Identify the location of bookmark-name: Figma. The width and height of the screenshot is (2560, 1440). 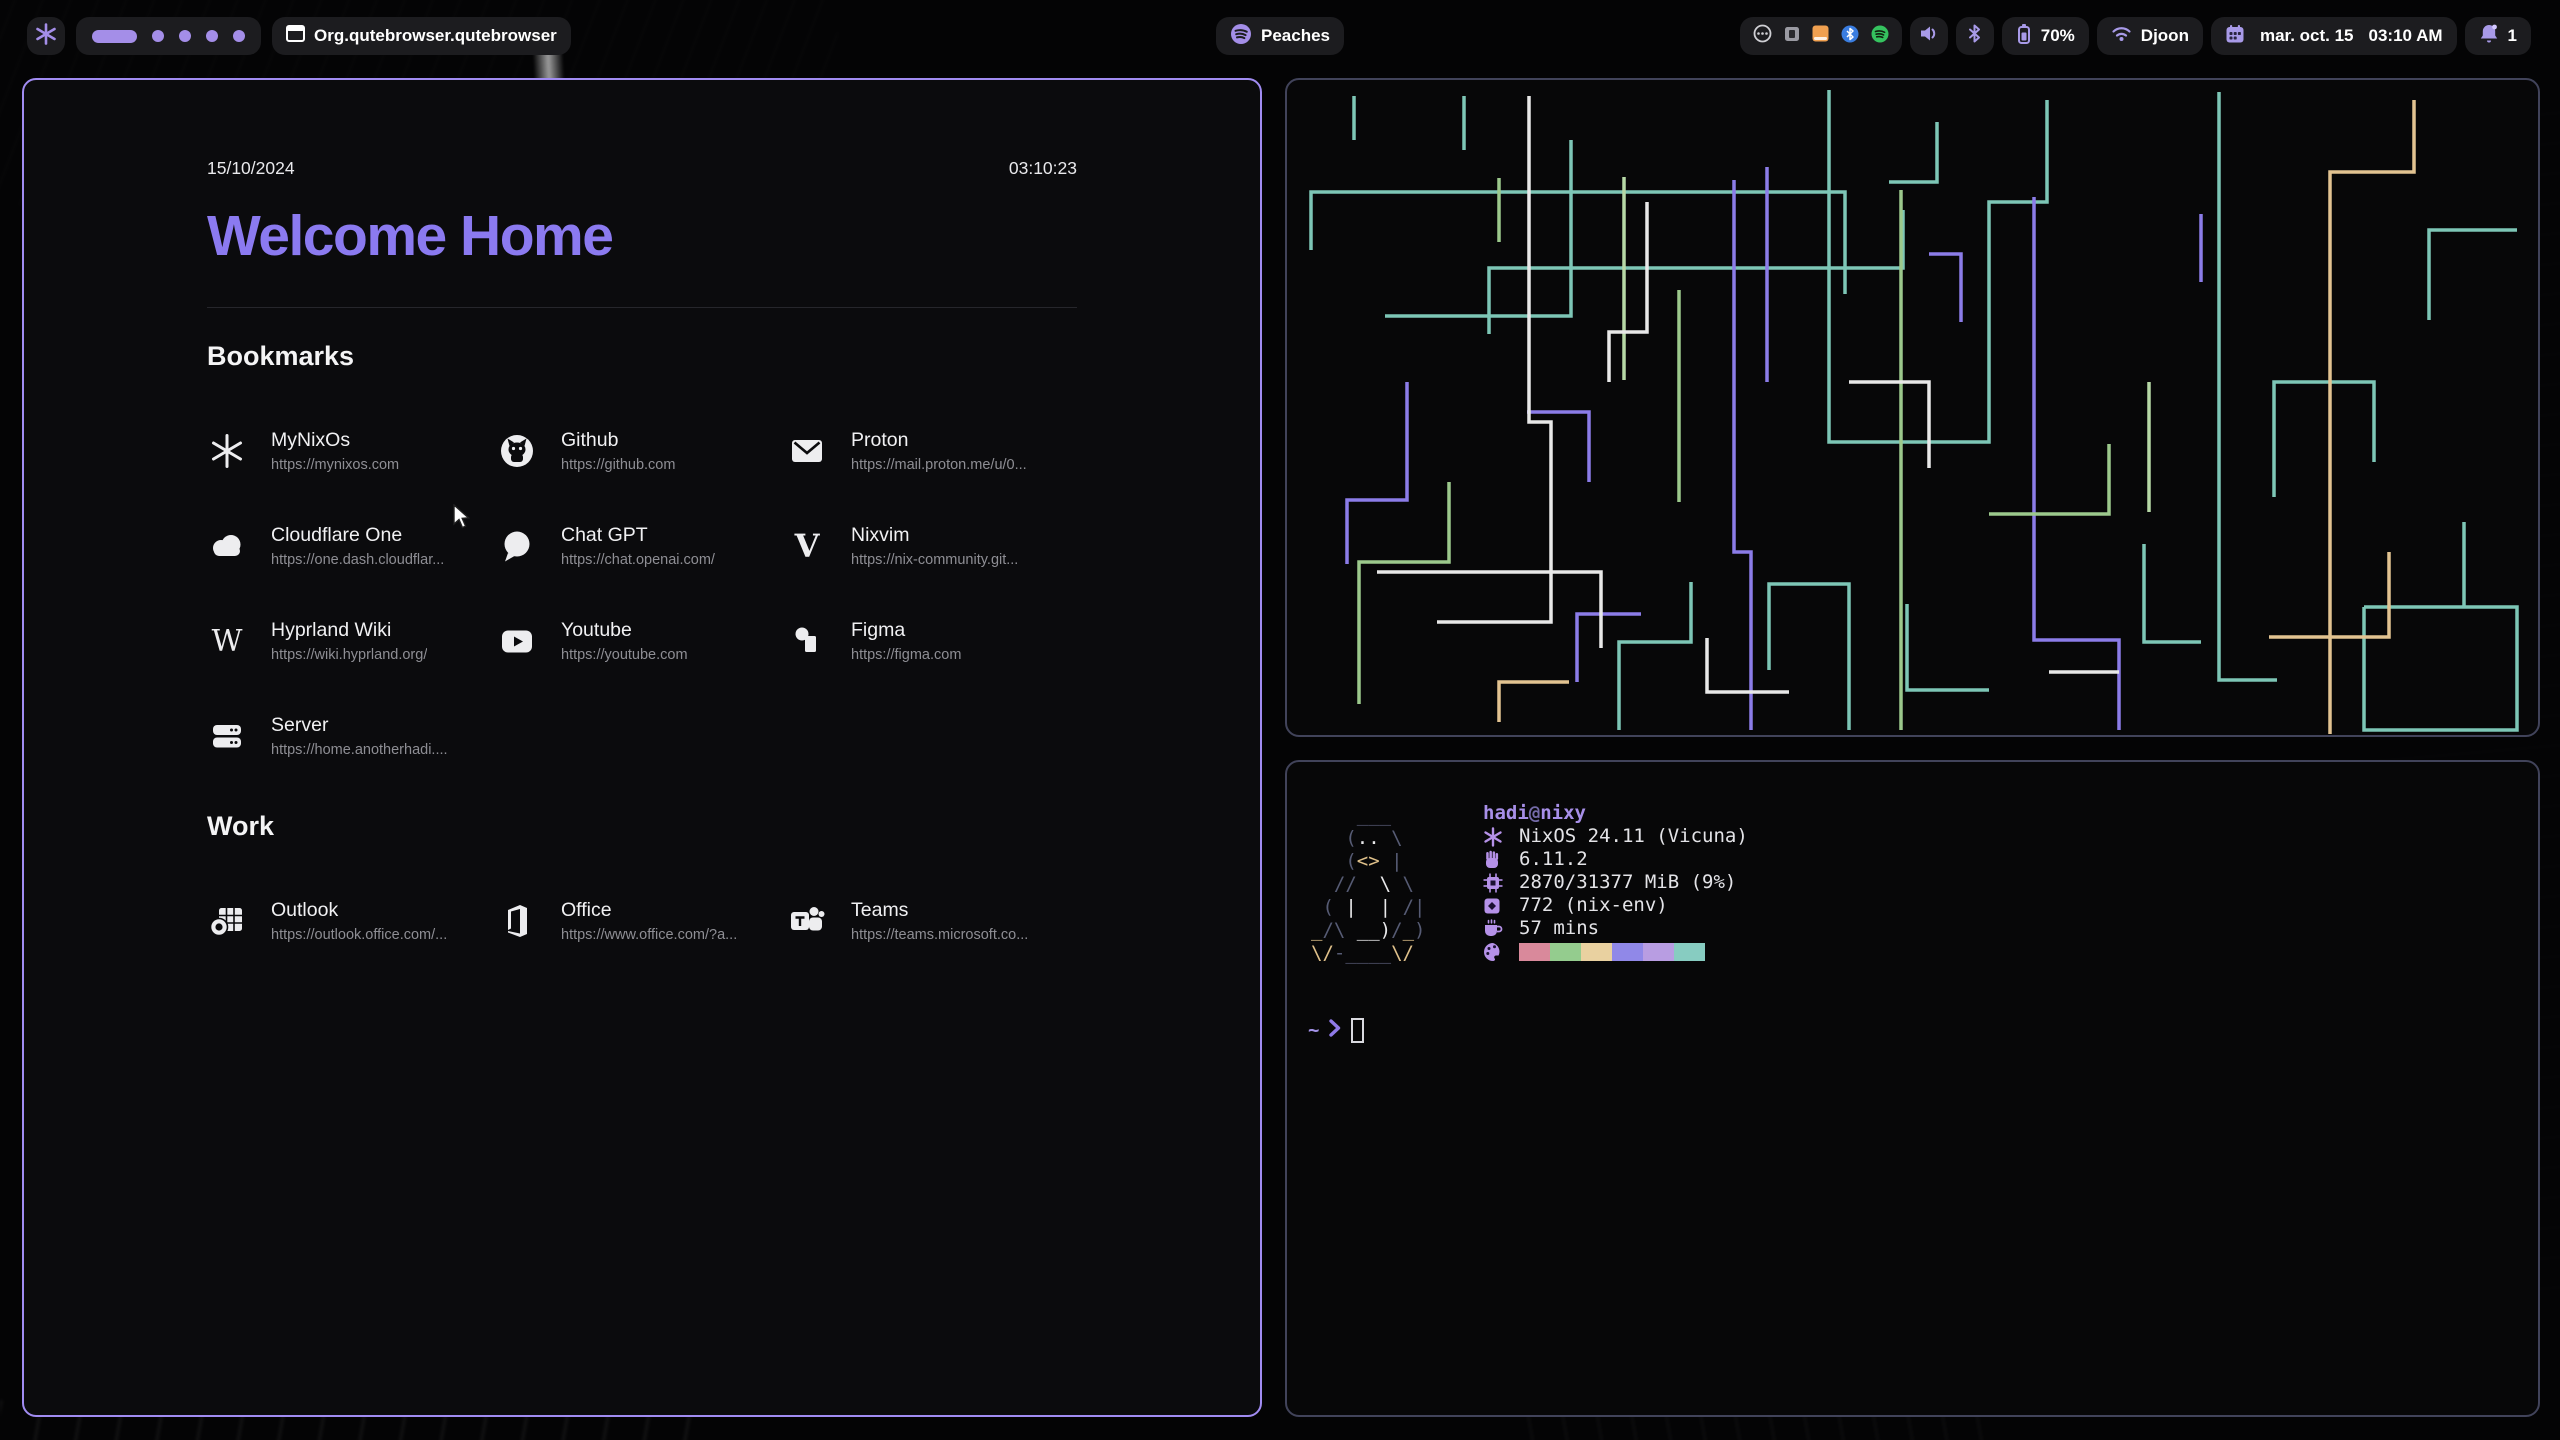
(878, 630).